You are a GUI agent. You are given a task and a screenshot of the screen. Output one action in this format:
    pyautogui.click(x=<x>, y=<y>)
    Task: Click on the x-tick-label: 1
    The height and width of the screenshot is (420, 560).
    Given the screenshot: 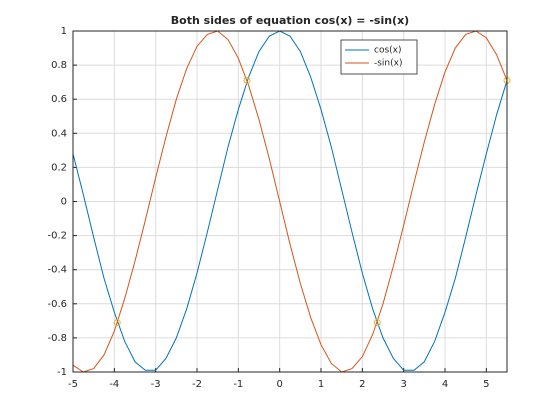 What is the action you would take?
    pyautogui.click(x=321, y=384)
    